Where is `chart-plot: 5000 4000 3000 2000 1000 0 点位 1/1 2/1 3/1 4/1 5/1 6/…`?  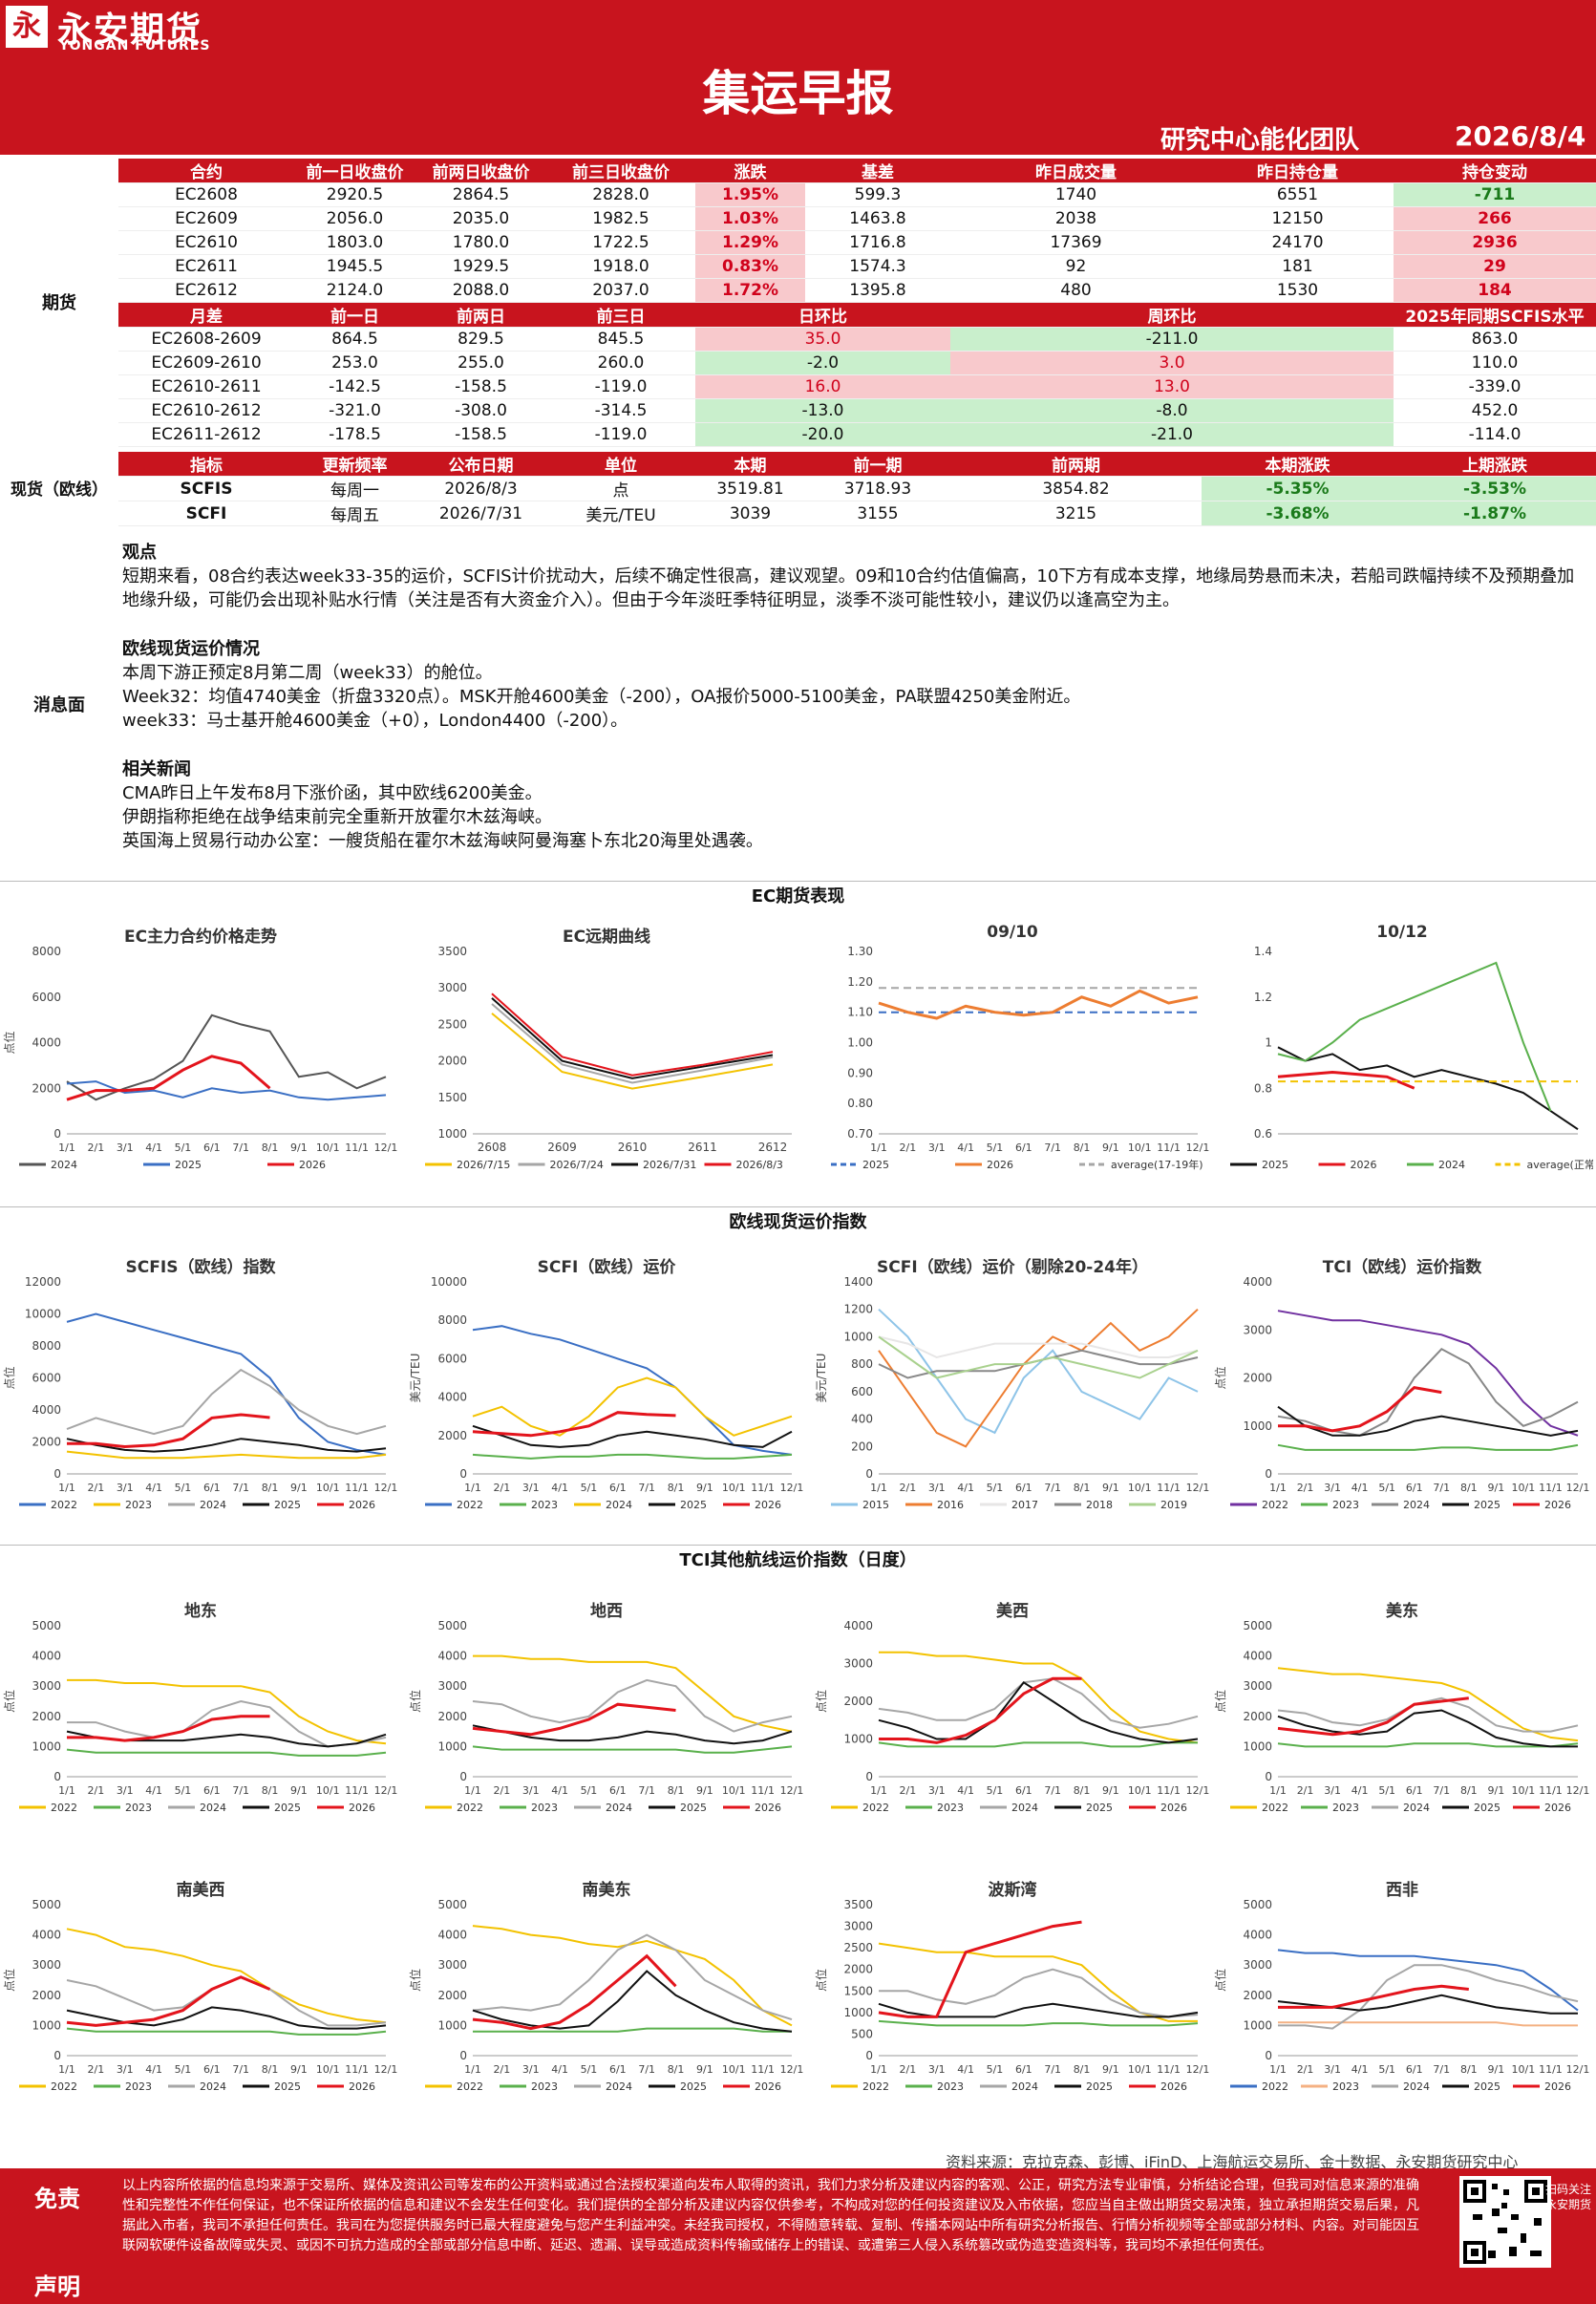 chart-plot: 5000 4000 3000 2000 1000 0 点位 1/1 2/1 3/1 4/1 5/1 6/… is located at coordinates (1401, 1716).